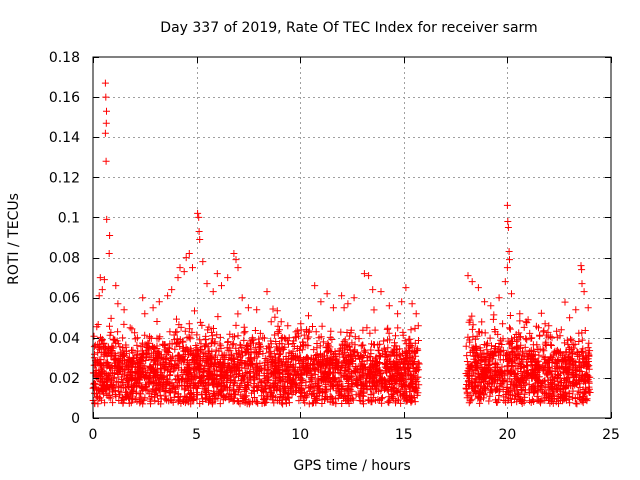 Image resolution: width=640 pixels, height=480 pixels. I want to click on data-point-2076, so click(410, 371).